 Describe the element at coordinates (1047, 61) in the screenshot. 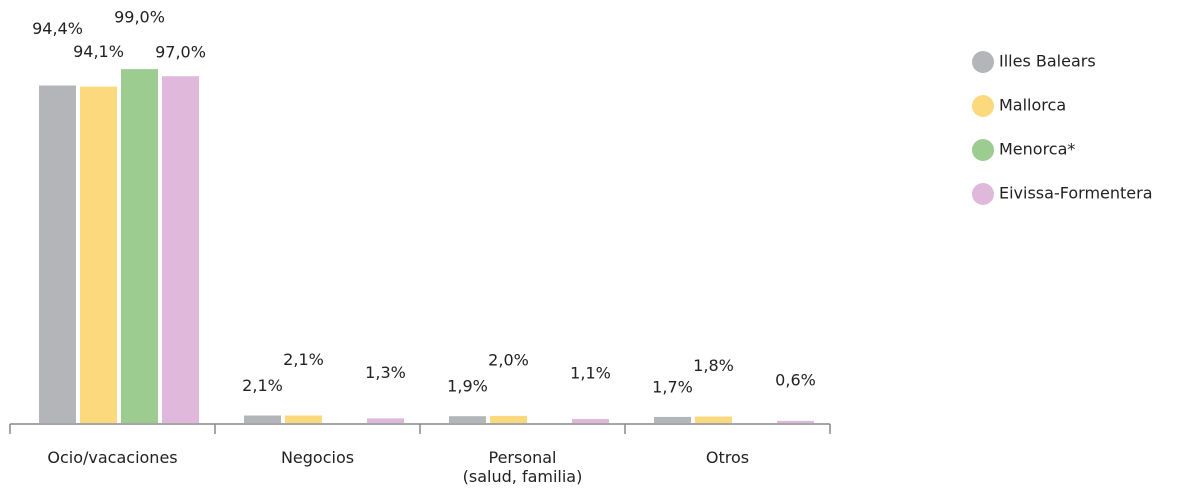

I see `legend-label: Illes Balears` at that location.